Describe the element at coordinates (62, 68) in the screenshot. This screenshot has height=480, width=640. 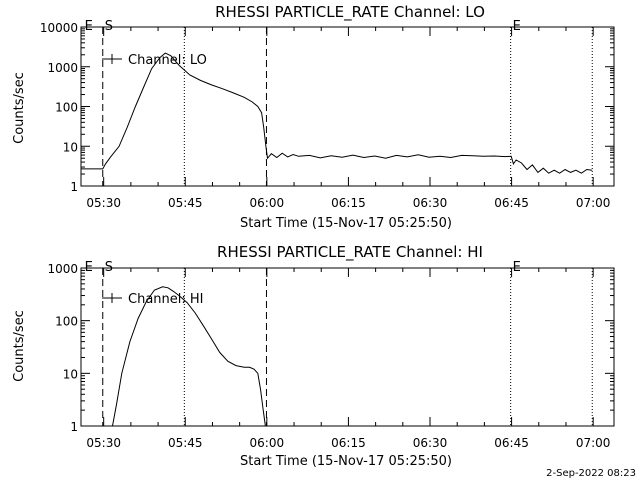
I see `y-tick-label-lo: 1000` at that location.